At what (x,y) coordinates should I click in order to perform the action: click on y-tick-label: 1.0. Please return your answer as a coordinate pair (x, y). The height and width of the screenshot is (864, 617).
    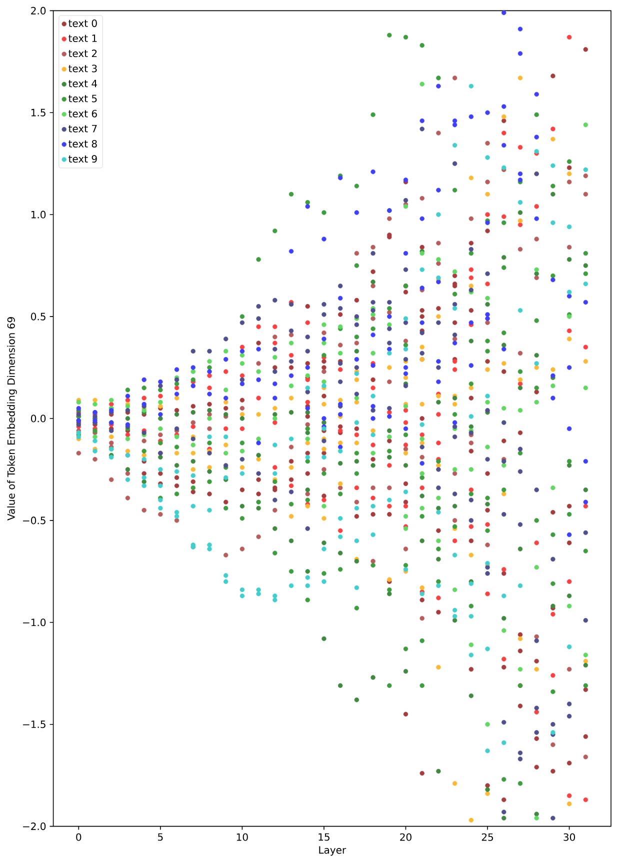
    Looking at the image, I should click on (38, 214).